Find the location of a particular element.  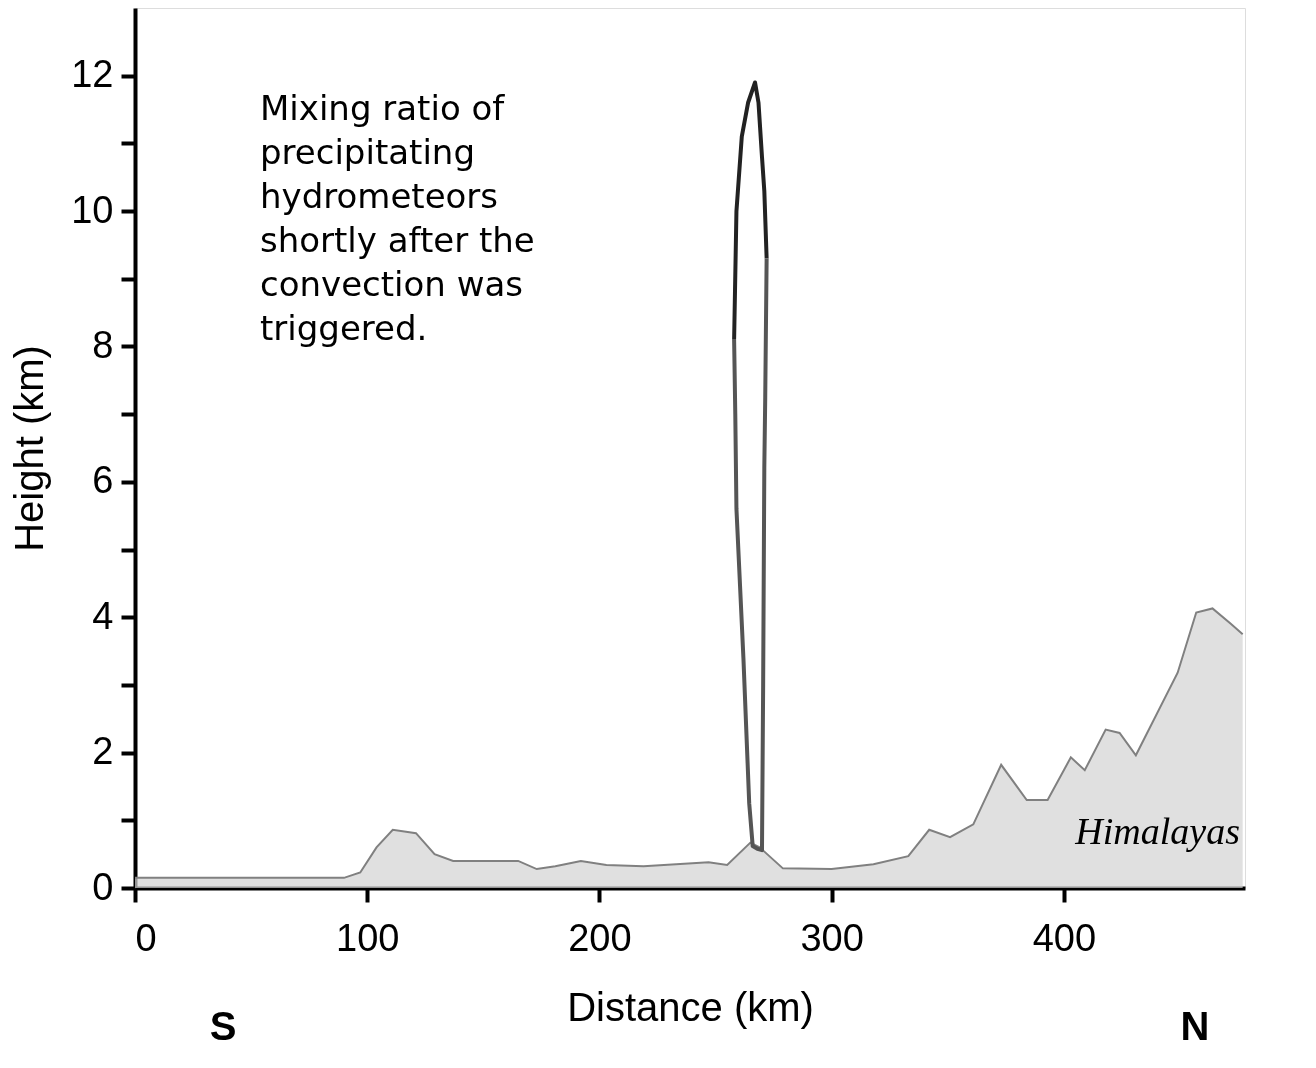

x-tick-label: 100 is located at coordinates (368, 937).